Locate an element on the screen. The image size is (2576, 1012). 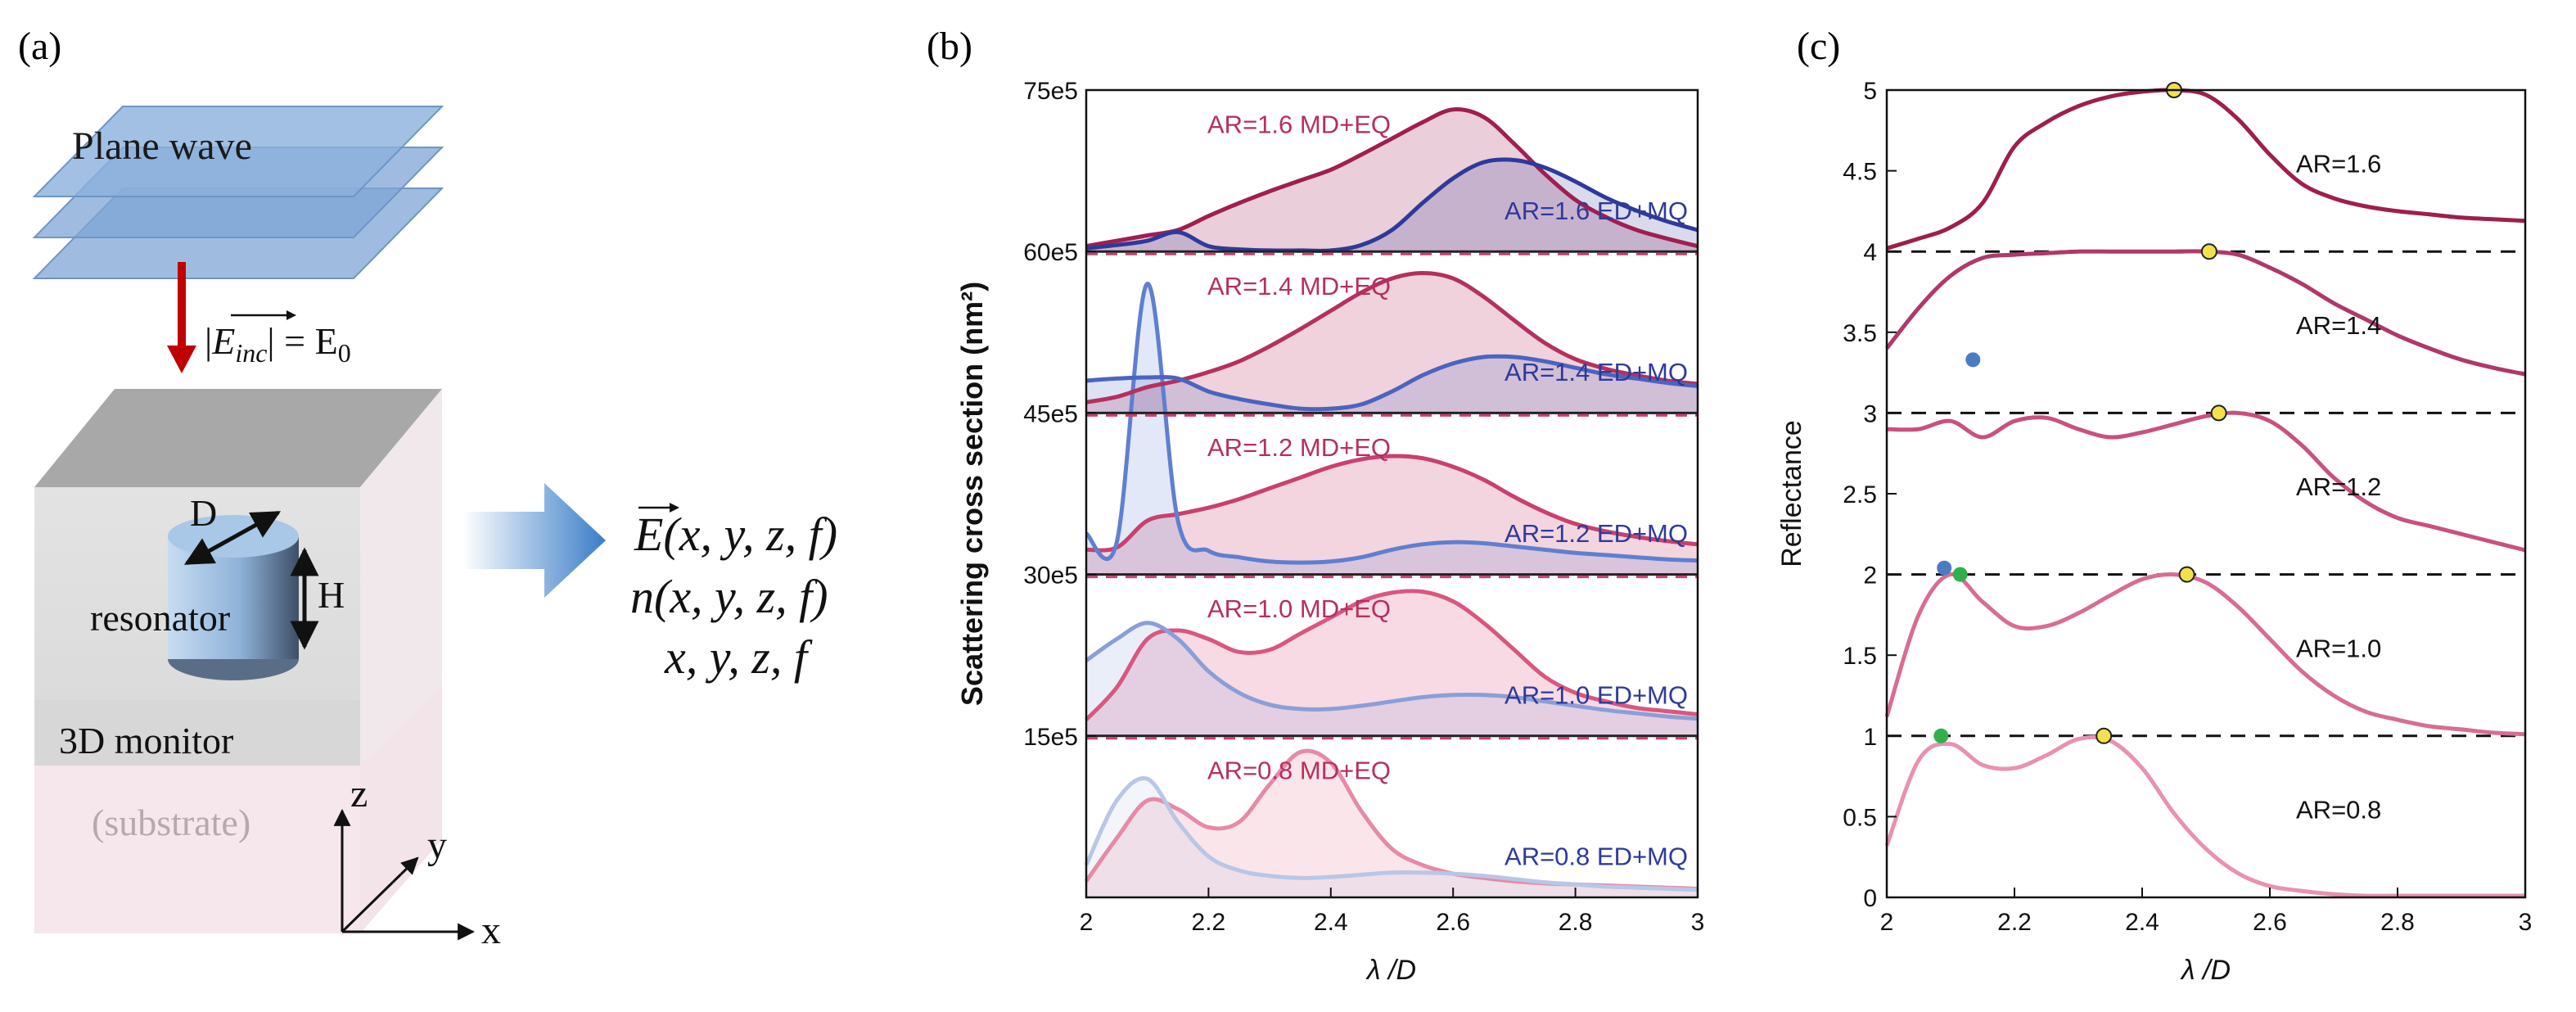
panel-c-ylabel: Reflectance is located at coordinates (1791, 494).